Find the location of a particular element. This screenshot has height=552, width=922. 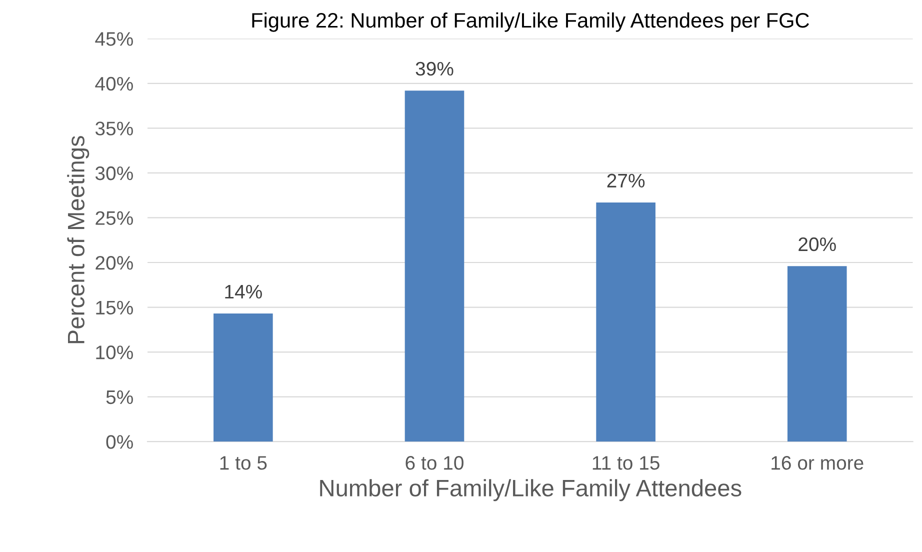

y-tick-label: 45% is located at coordinates (114, 39).